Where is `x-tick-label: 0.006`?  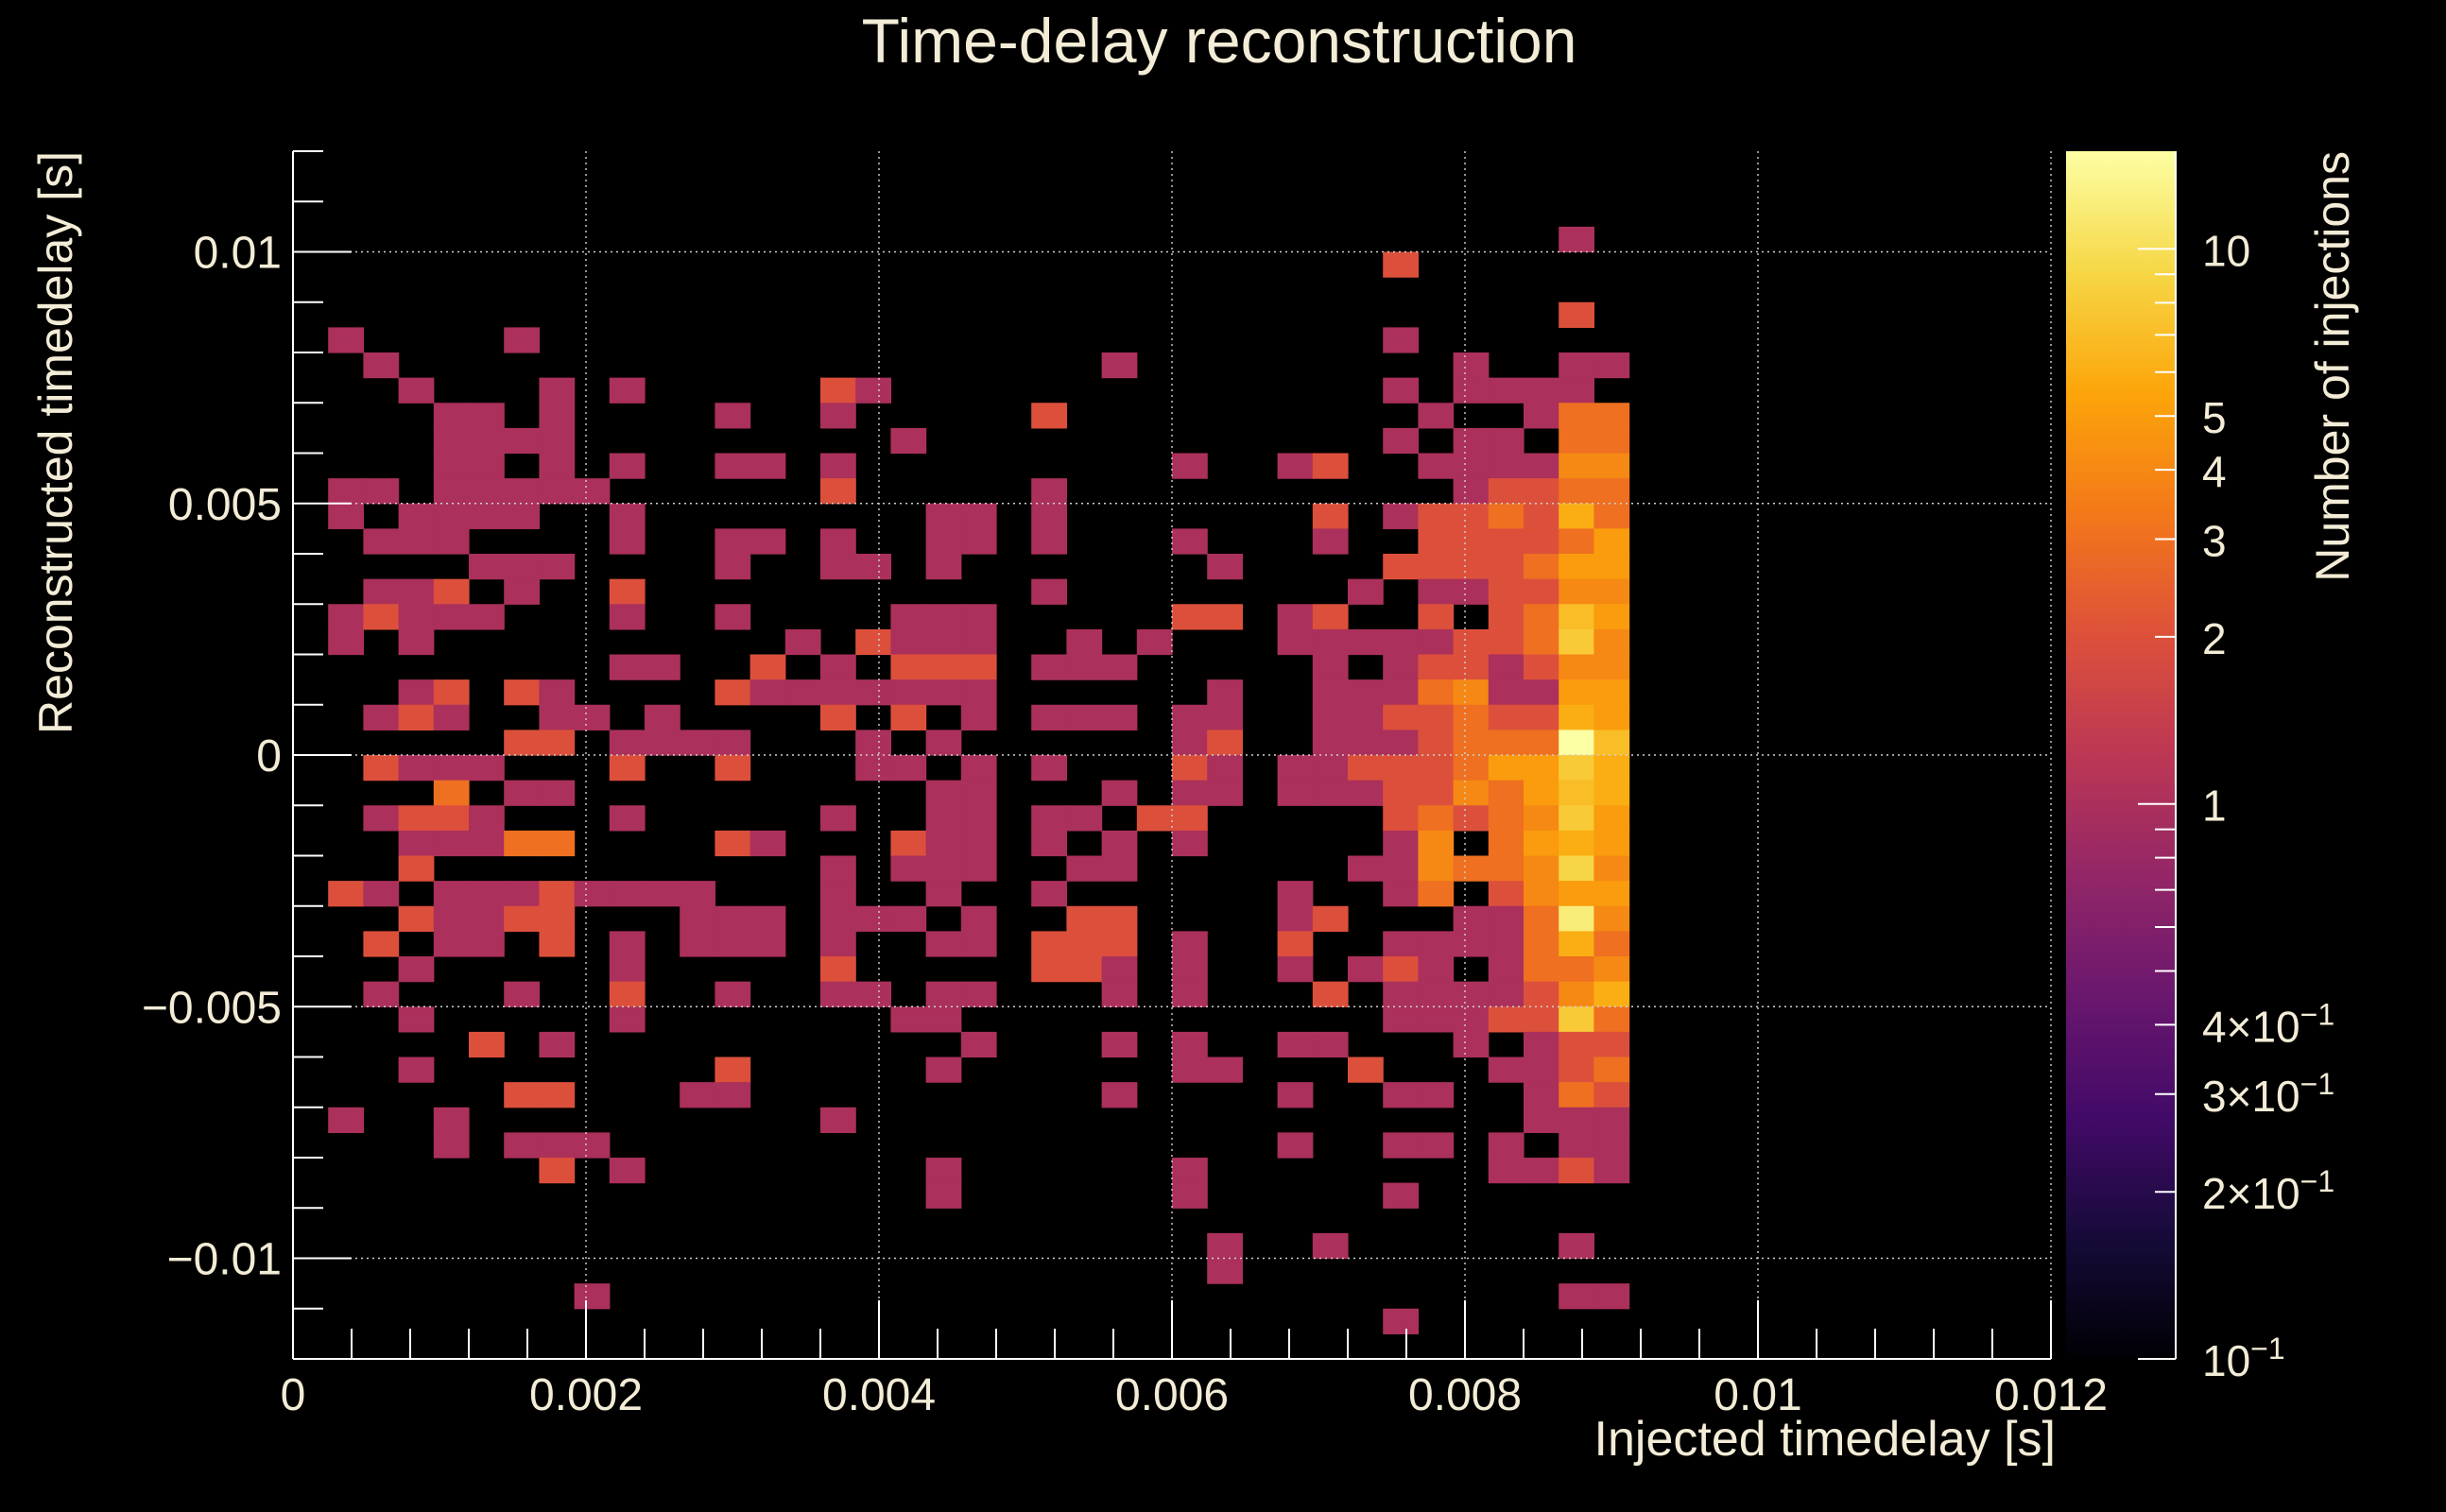
x-tick-label: 0.006 is located at coordinates (1172, 1395).